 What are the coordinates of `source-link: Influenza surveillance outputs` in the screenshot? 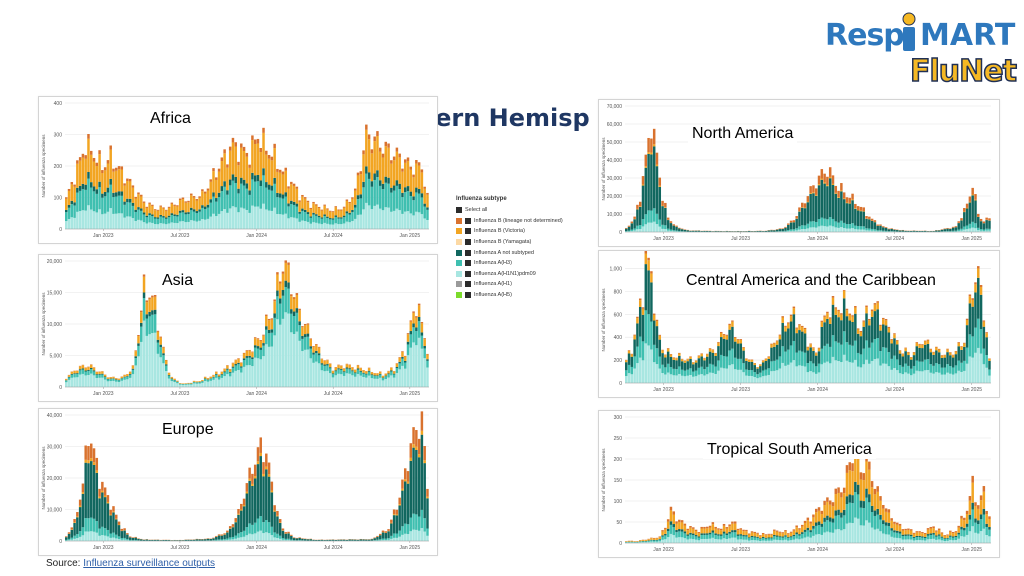 It's located at (149, 563).